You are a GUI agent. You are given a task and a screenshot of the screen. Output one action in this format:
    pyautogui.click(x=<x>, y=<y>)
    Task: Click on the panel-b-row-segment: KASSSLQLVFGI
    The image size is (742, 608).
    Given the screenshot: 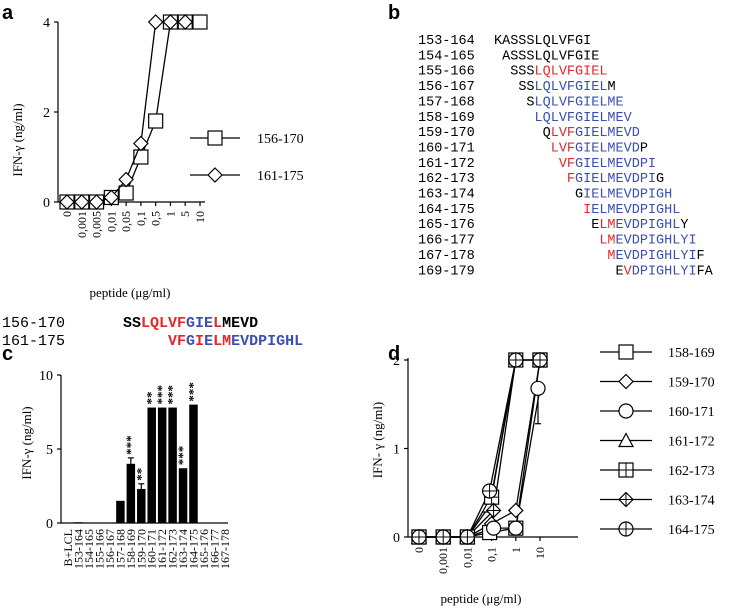 What is the action you would take?
    pyautogui.click(x=542, y=41)
    